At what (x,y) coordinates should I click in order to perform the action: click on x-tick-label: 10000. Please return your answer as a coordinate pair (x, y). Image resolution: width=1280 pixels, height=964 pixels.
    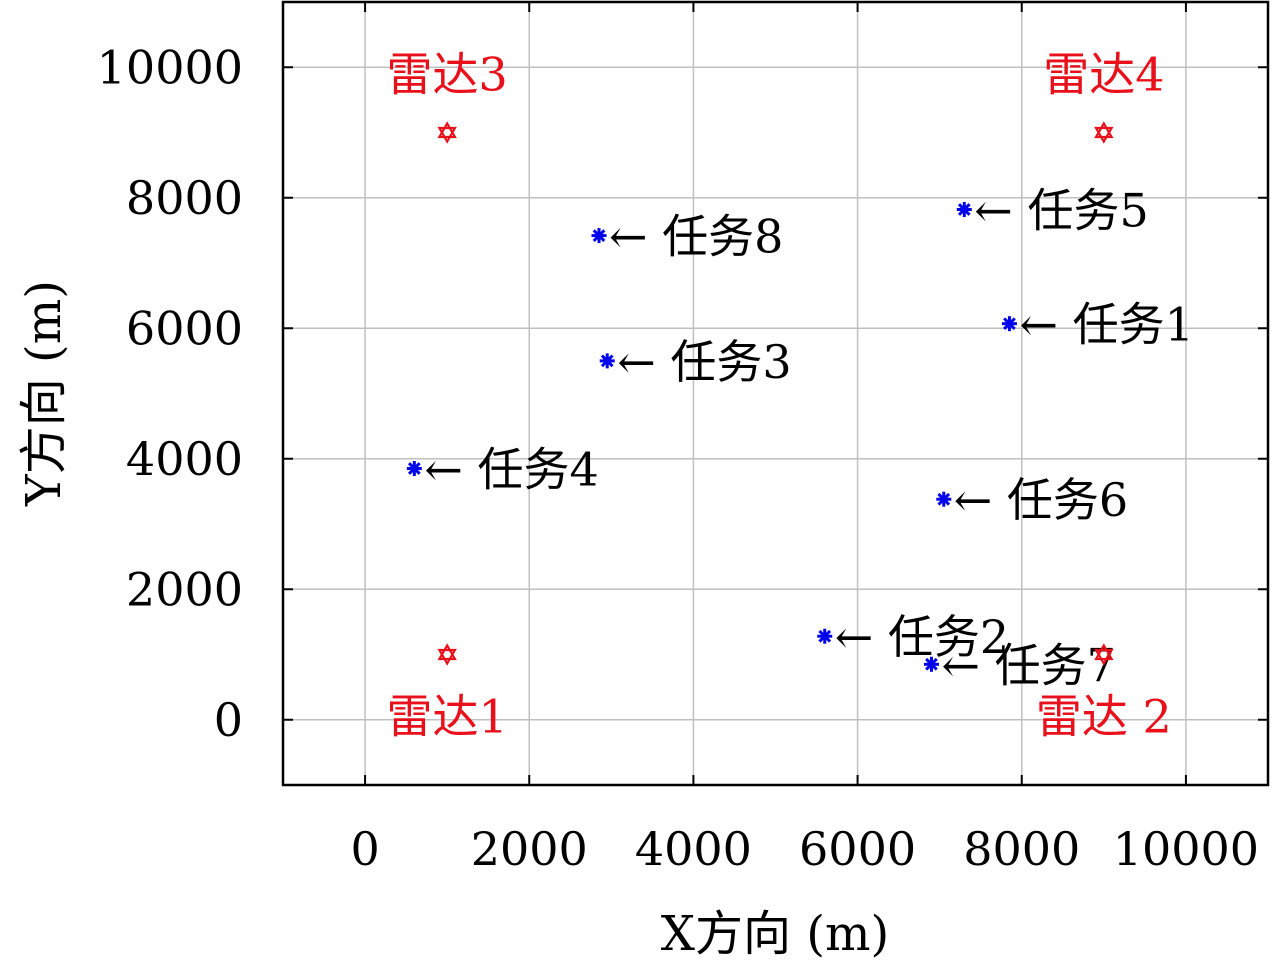
    Looking at the image, I should click on (1186, 849).